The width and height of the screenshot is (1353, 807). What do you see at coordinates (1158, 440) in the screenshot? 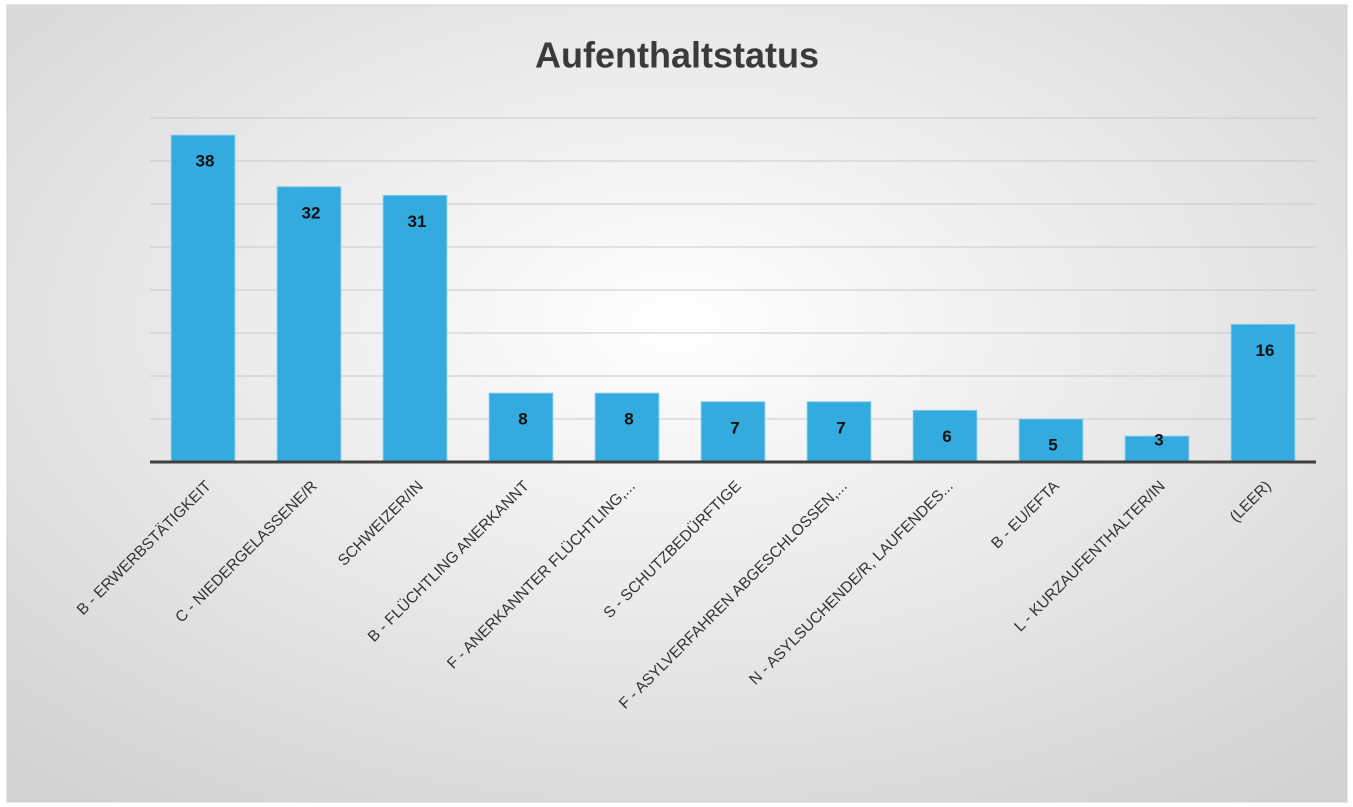
I see `data-label: 3` at bounding box center [1158, 440].